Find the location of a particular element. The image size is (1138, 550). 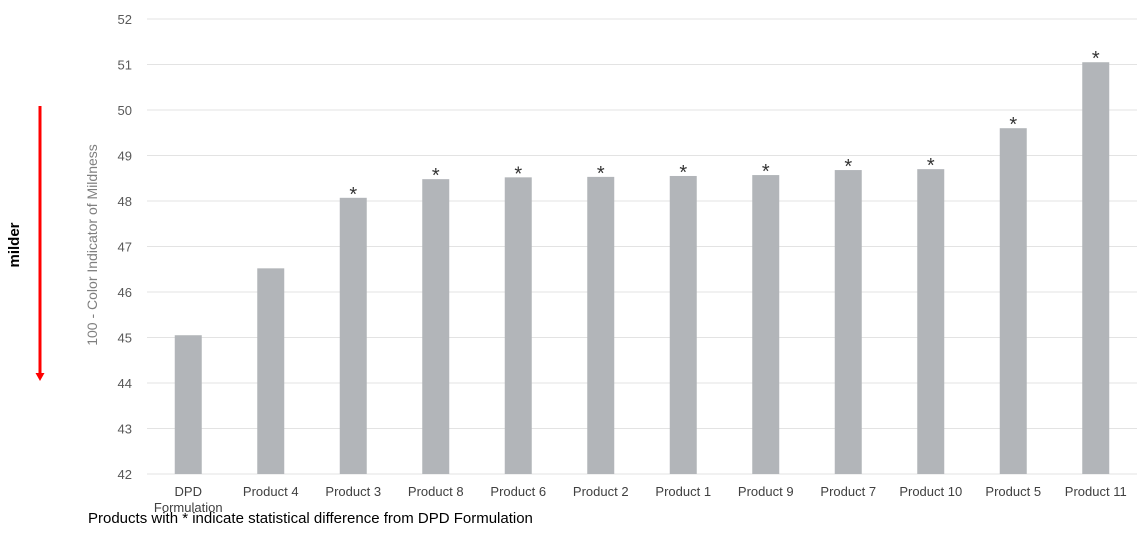

y-axis-label: 100 - Color Indicator of Mildness is located at coordinates (92, 245).